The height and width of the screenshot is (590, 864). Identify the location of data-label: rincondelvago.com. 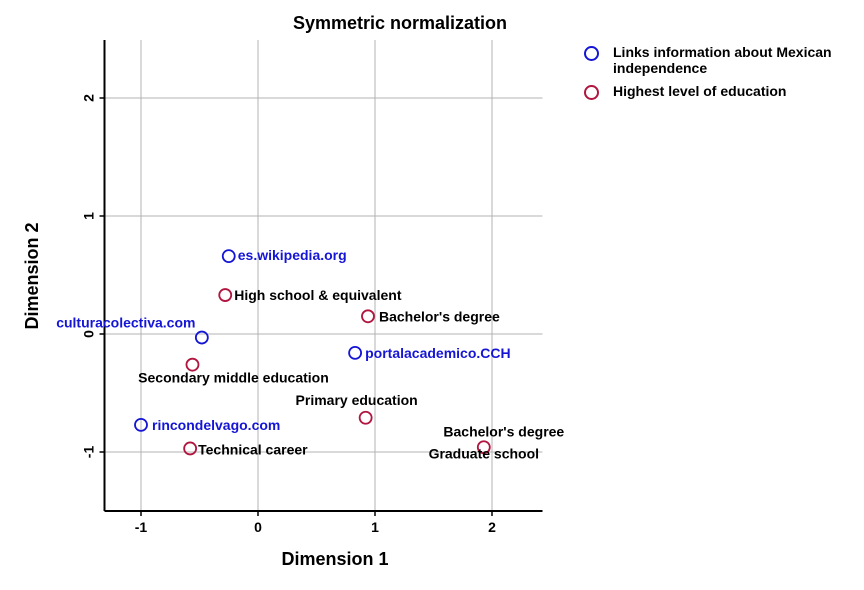
(216, 425).